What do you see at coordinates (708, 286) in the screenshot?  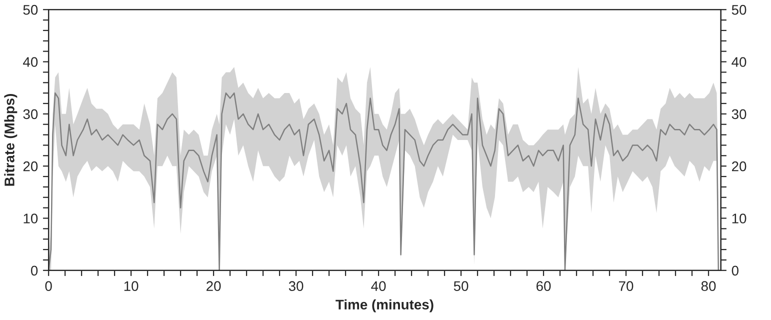 I see `x-tick-label: 80` at bounding box center [708, 286].